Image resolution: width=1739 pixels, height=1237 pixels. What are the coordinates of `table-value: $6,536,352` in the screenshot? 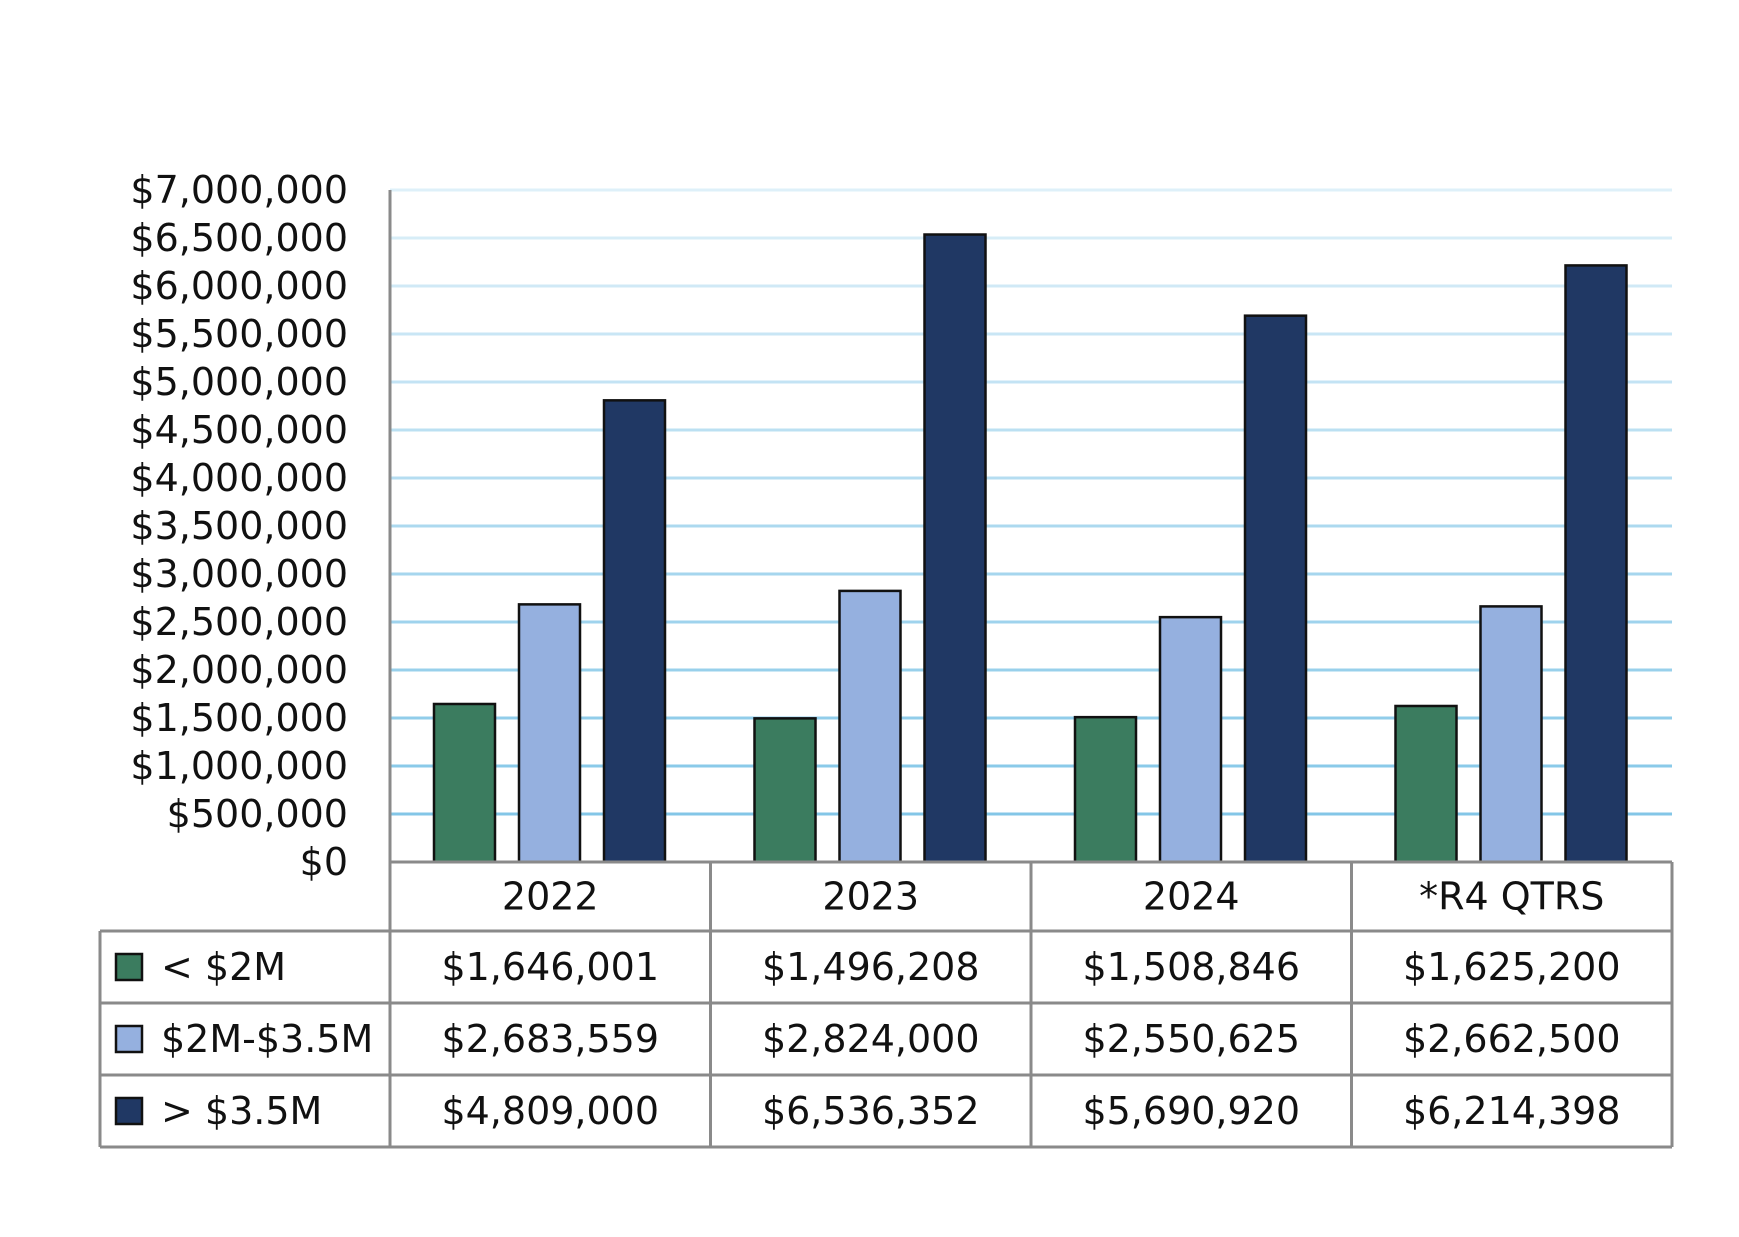 It's located at (871, 1111).